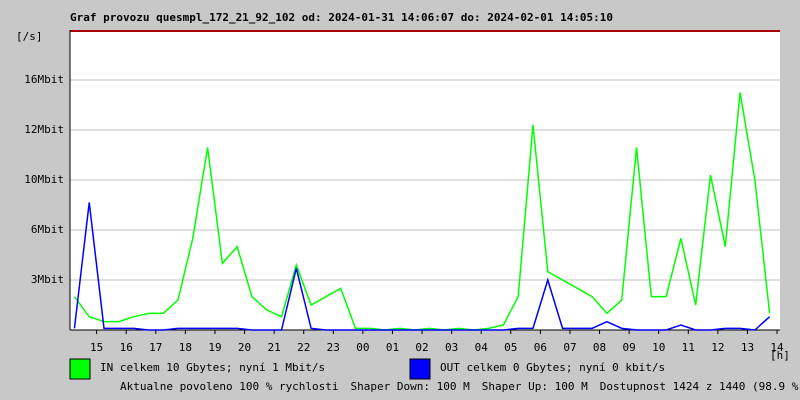 Image resolution: width=800 pixels, height=400 pixels. What do you see at coordinates (47, 229) in the screenshot?
I see `y-tick-label: 6Mbit` at bounding box center [47, 229].